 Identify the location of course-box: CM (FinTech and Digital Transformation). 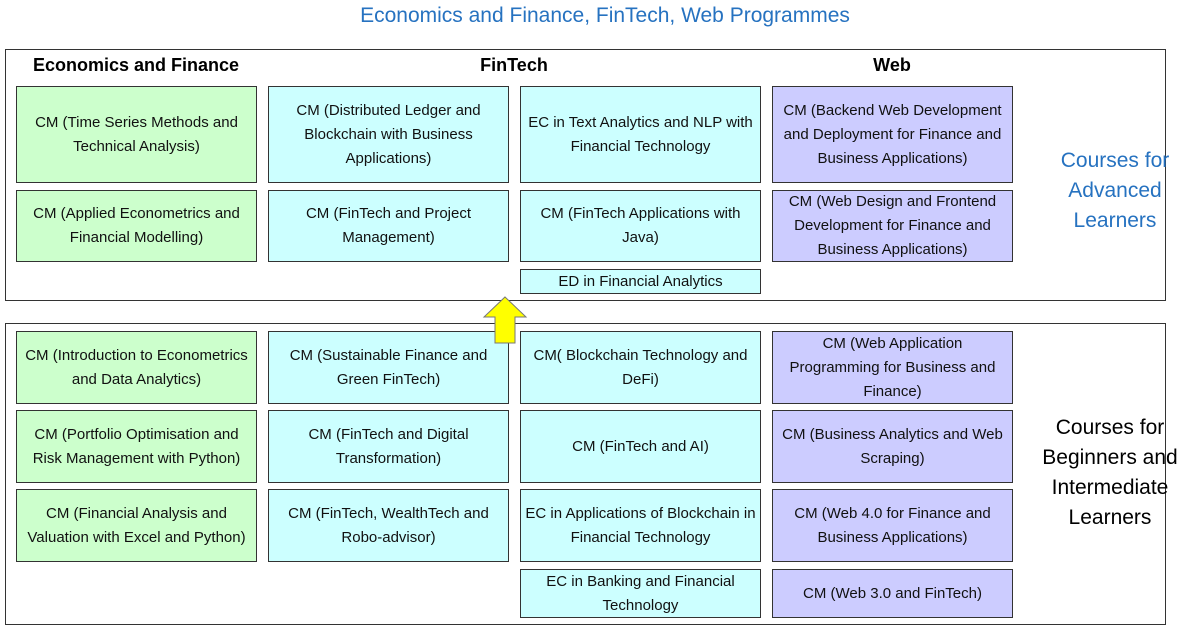
(388, 446).